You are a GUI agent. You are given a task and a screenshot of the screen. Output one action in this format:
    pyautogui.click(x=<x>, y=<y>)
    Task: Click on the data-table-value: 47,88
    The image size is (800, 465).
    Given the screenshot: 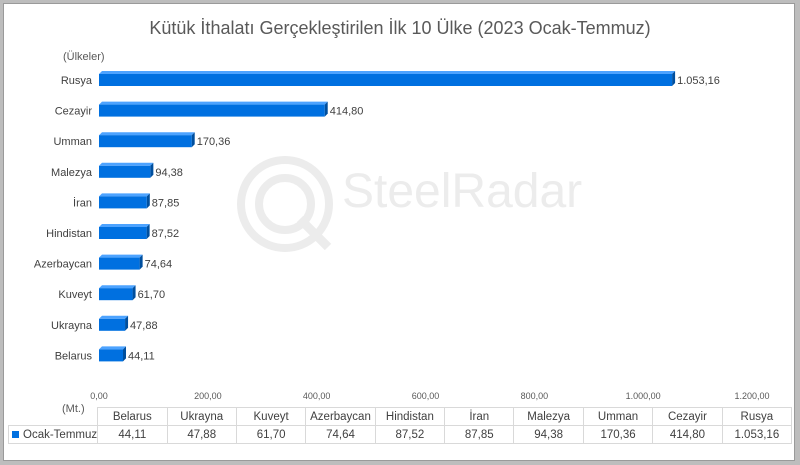 What is the action you would take?
    pyautogui.click(x=201, y=434)
    